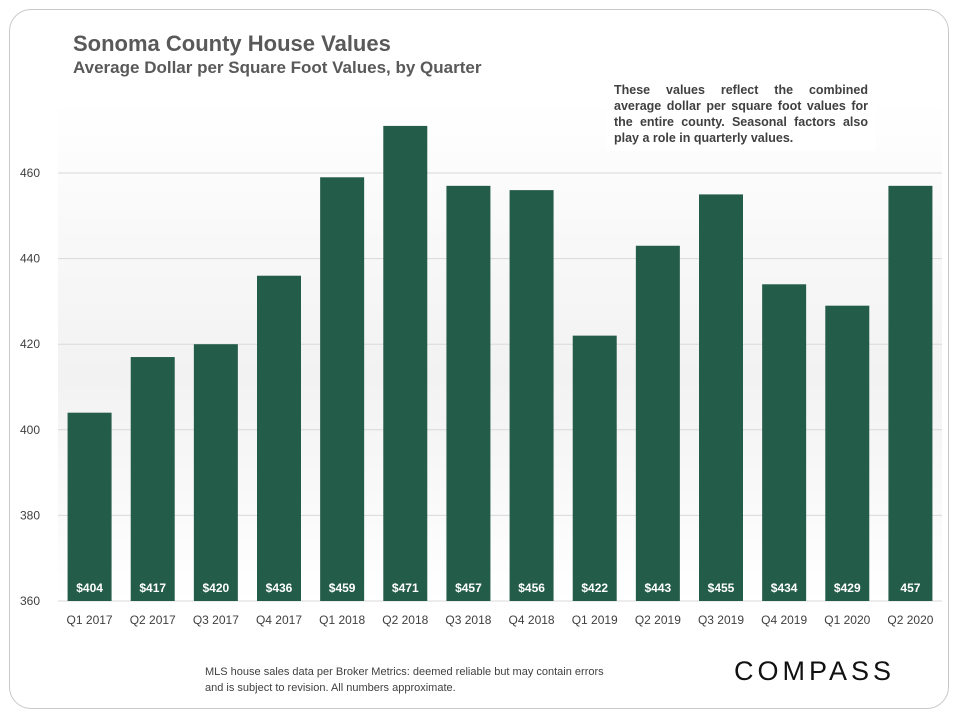 Image resolution: width=960 pixels, height=720 pixels. Describe the element at coordinates (721, 588) in the screenshot. I see `data-label: $455` at that location.